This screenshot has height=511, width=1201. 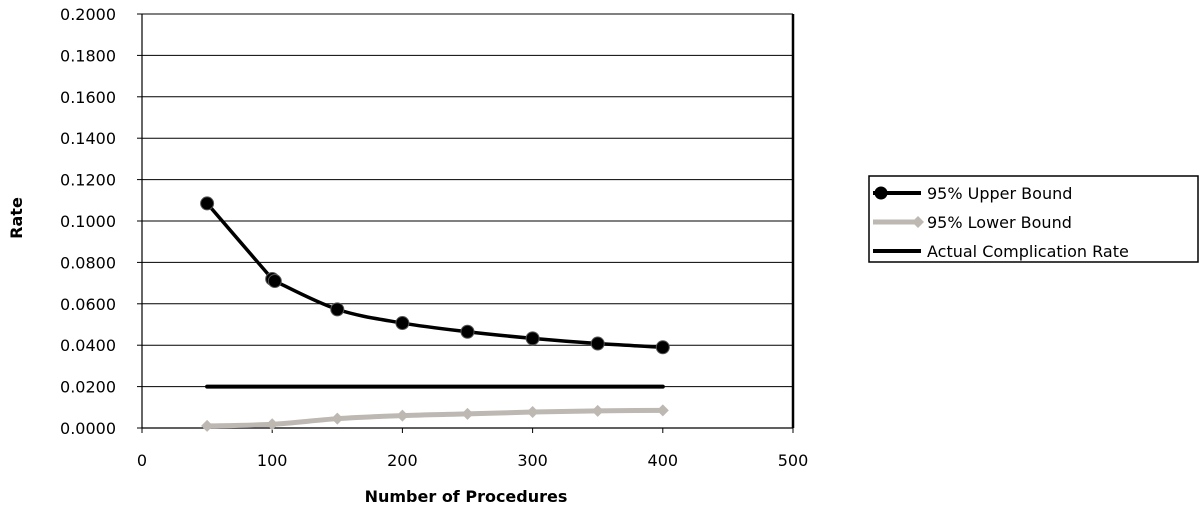 I want to click on y-tick-label: 0.0000, so click(x=88, y=428).